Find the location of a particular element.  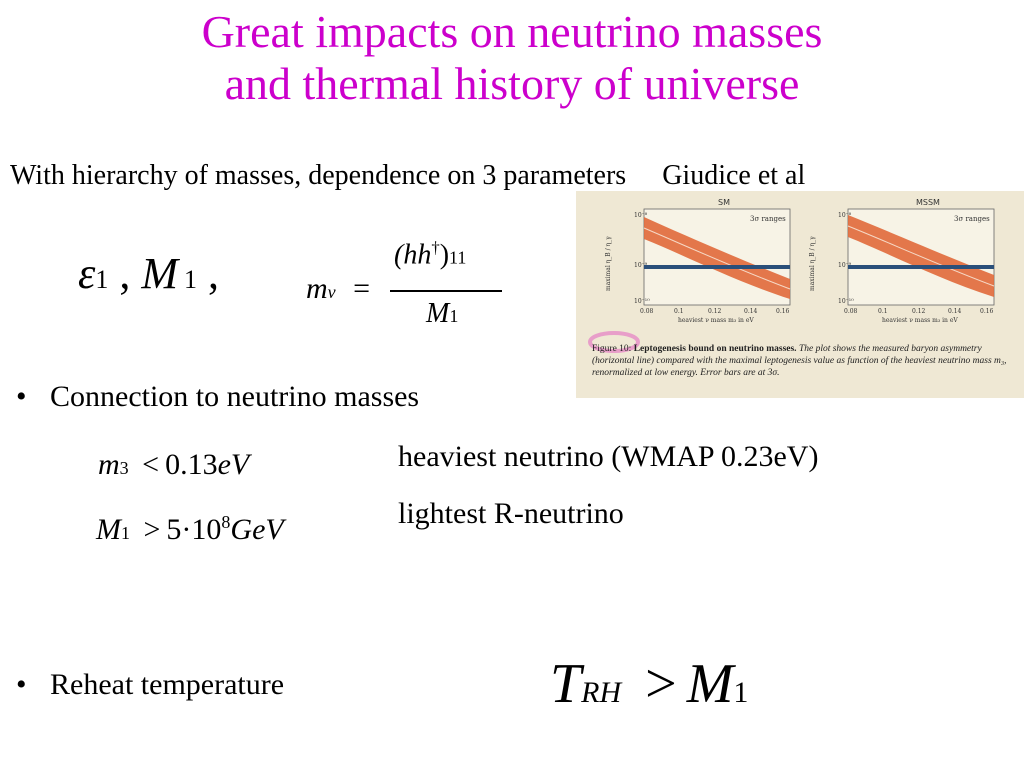

mass-symbol: M is located at coordinates (159, 273).